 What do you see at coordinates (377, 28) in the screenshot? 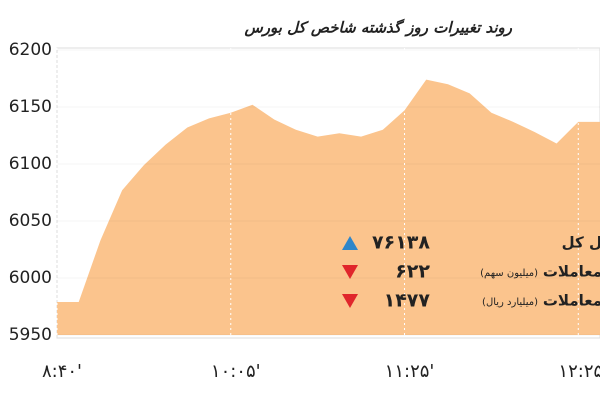
I see `chart-title: روند تغییرات روز گذشته شاخص کل بورس` at bounding box center [377, 28].